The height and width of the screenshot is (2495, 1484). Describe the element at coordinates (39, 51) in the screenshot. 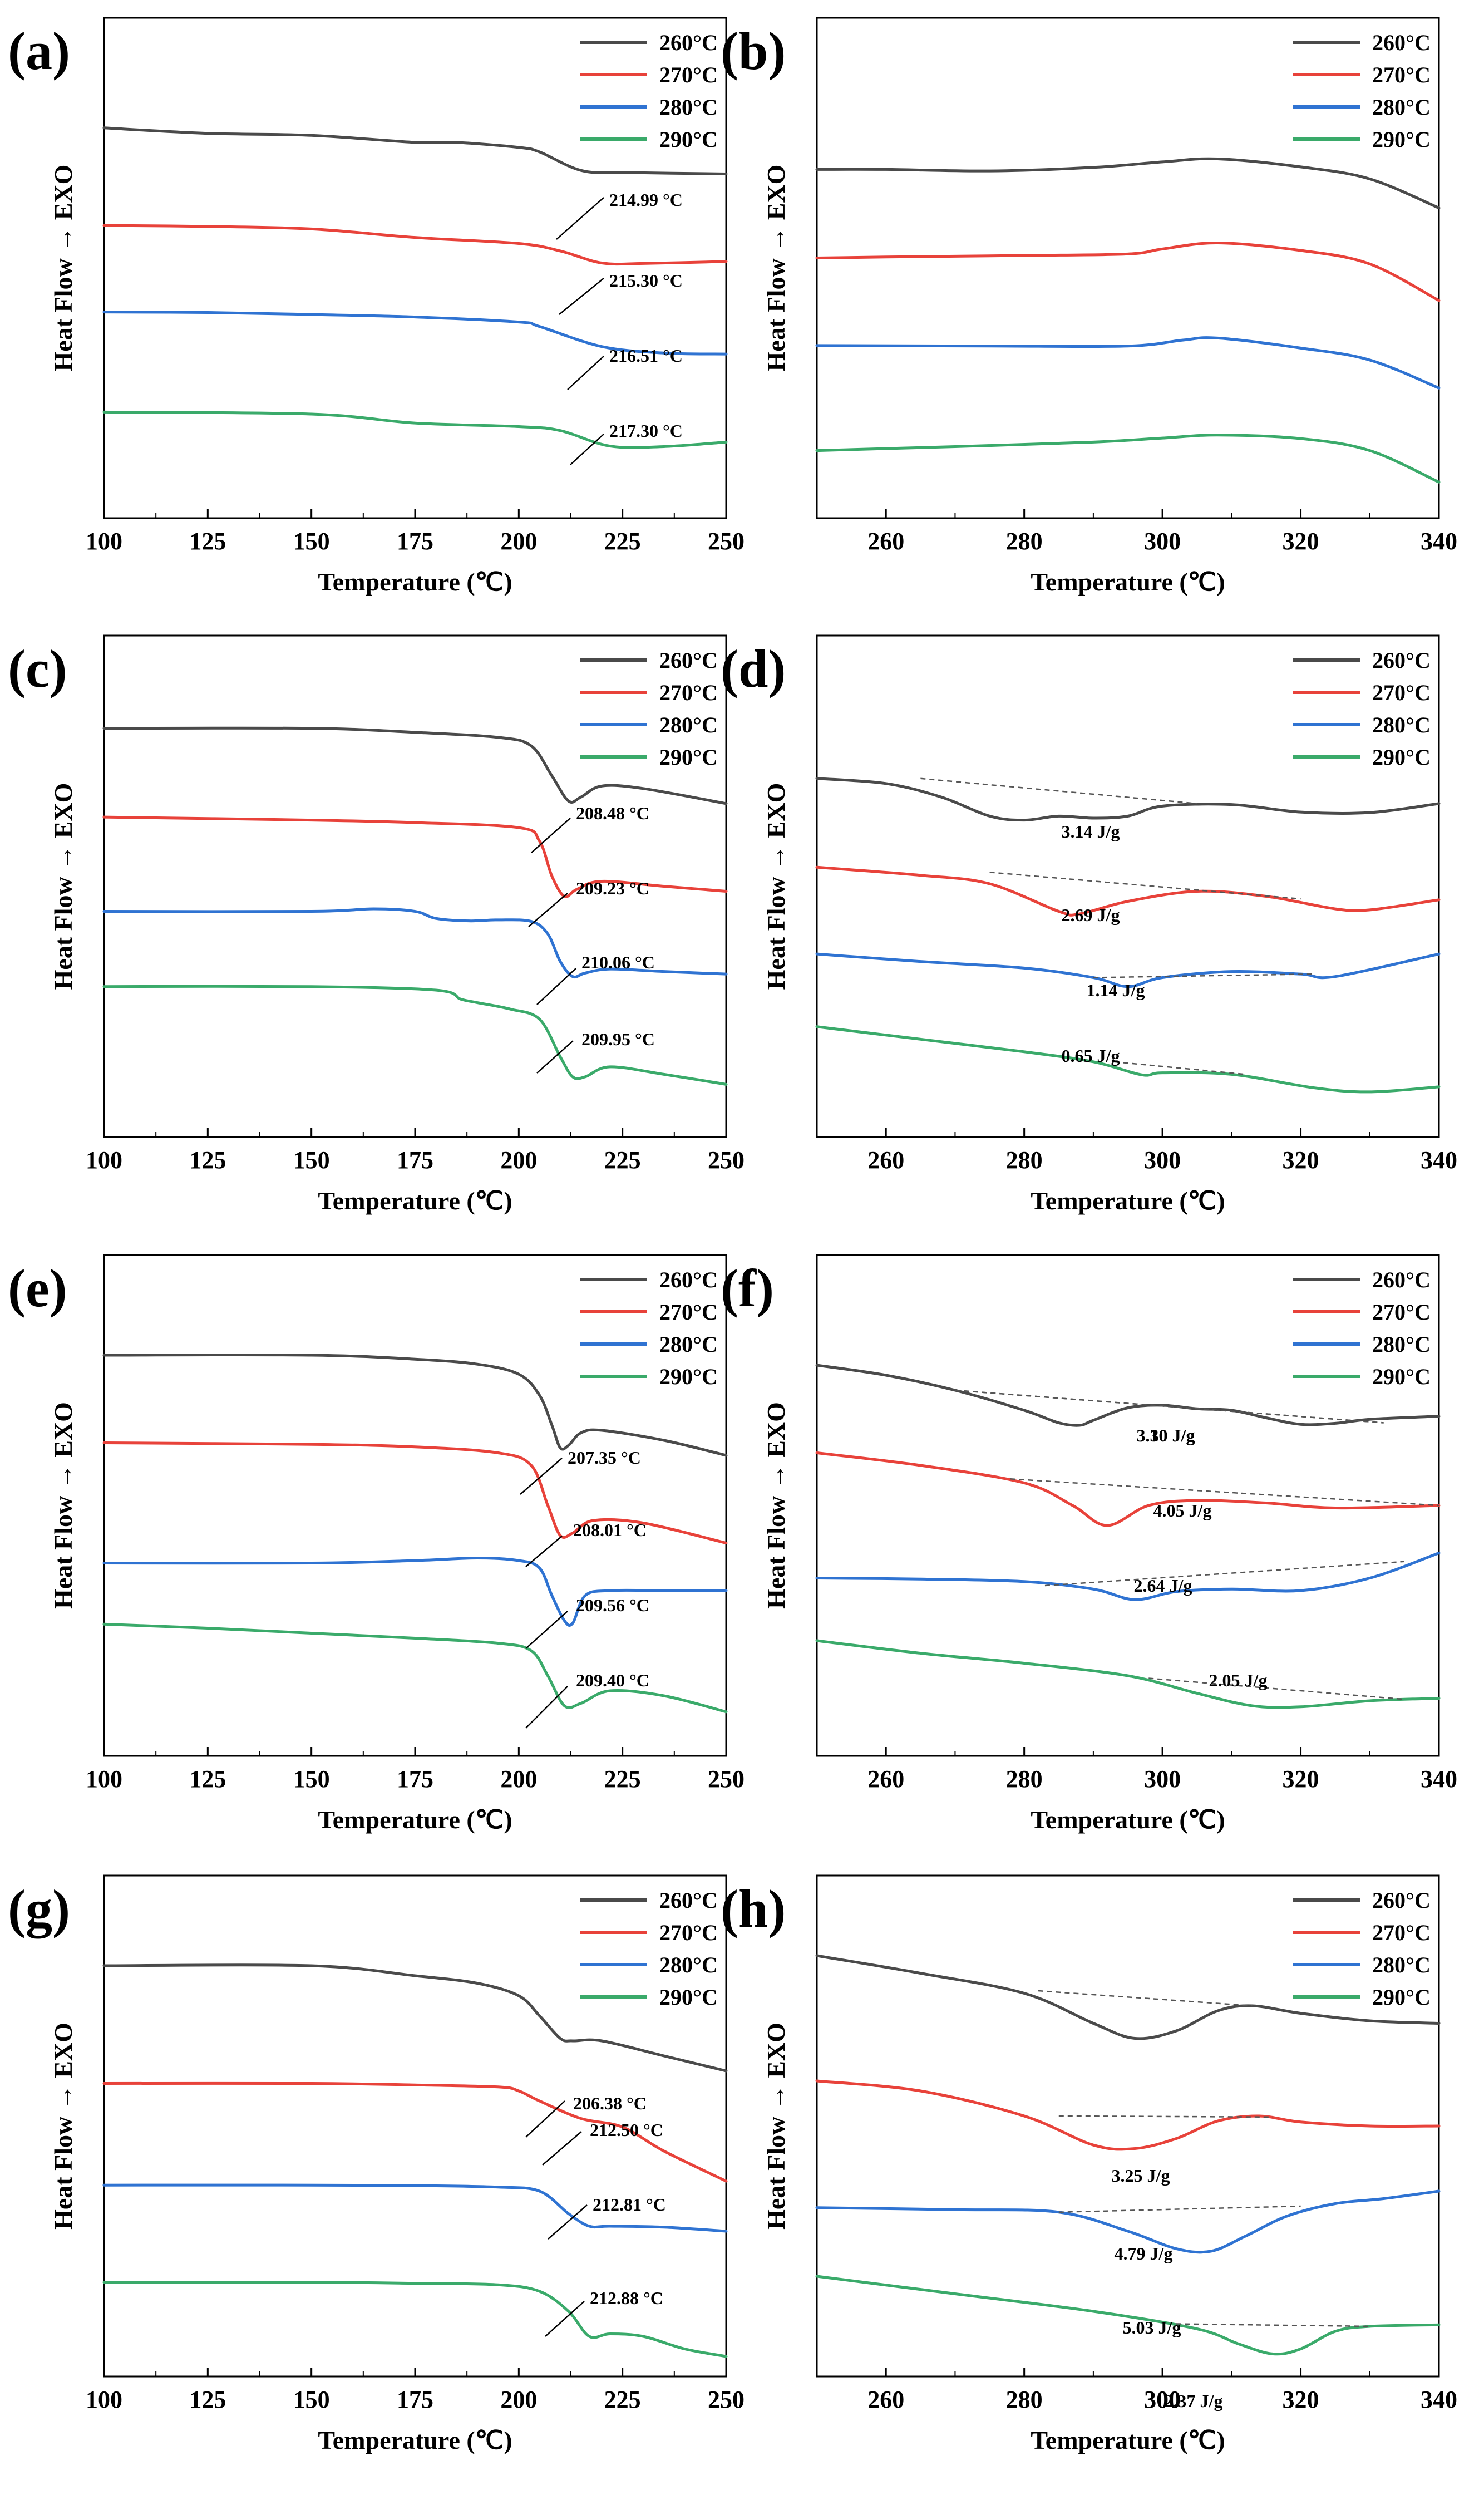

I see `panel-label: (a)` at that location.